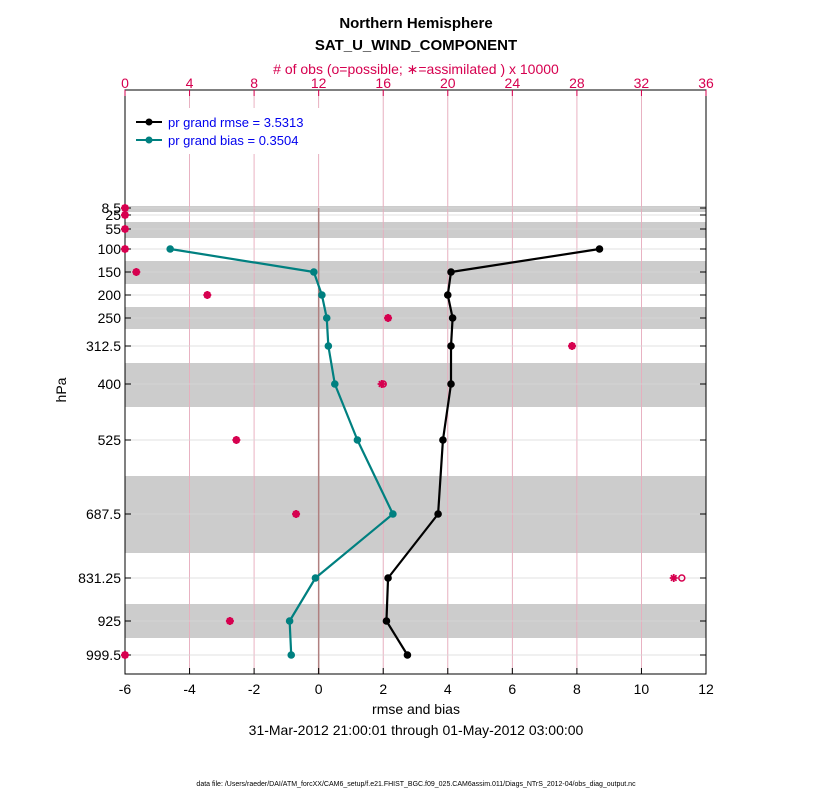 The image size is (830, 800). Describe the element at coordinates (110, 295) in the screenshot. I see `y-tick-label: 200` at that location.